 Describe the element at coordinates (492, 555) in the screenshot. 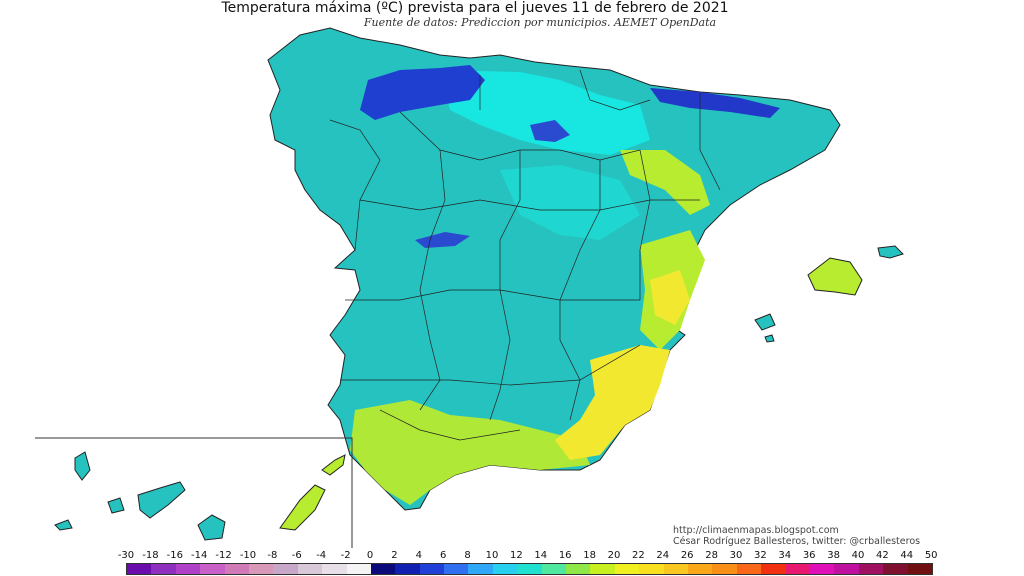

I see `legend-tick-label: 10` at that location.